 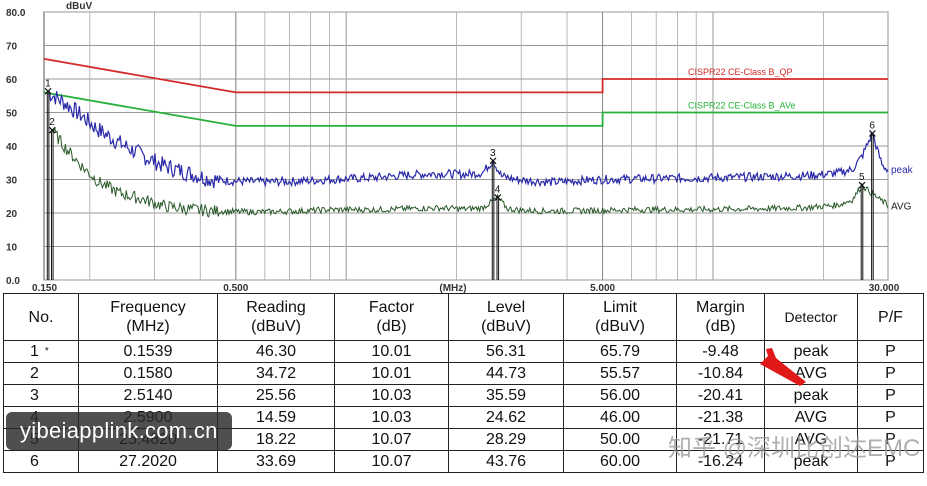 I want to click on y-tick-label: 10, so click(x=12, y=248).